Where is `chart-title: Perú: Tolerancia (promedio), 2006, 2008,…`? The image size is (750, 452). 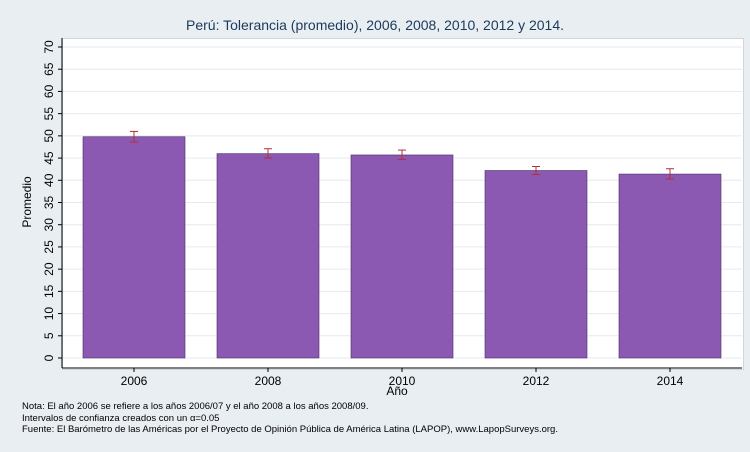 chart-title: Perú: Tolerancia (promedio), 2006, 2008,… is located at coordinates (375, 25).